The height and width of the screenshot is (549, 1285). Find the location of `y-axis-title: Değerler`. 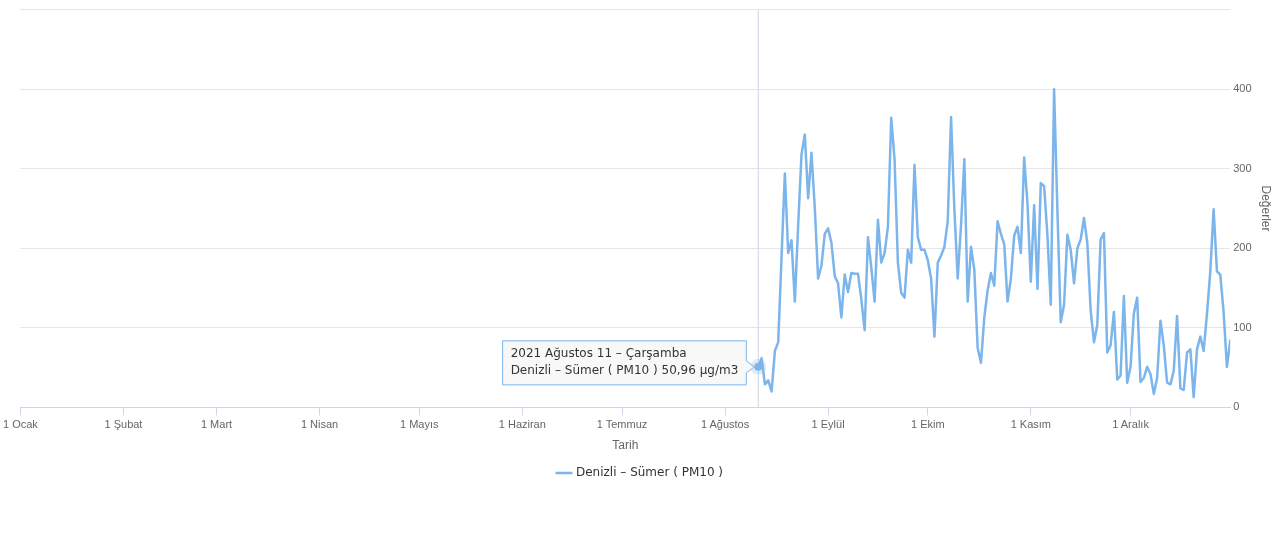

y-axis-title: Değerler is located at coordinates (1266, 208).